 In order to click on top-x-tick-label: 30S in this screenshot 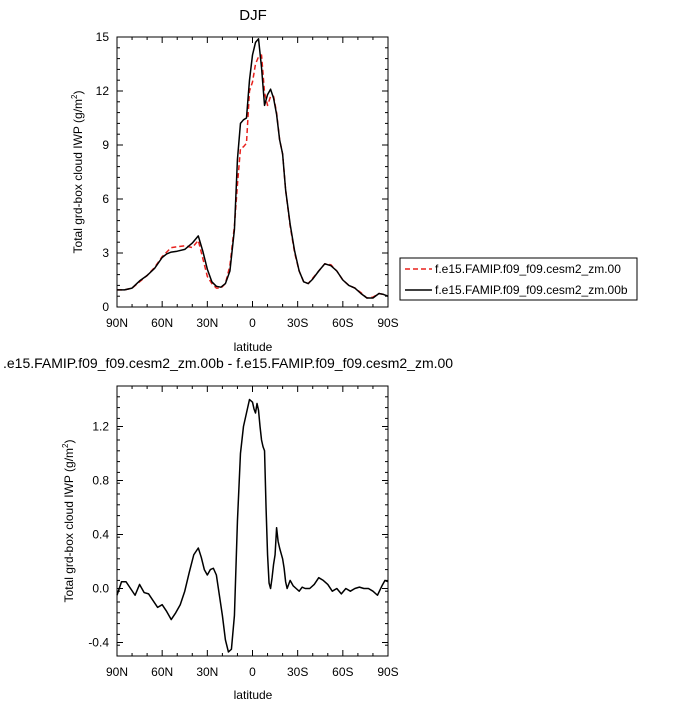, I will do `click(297, 323)`.